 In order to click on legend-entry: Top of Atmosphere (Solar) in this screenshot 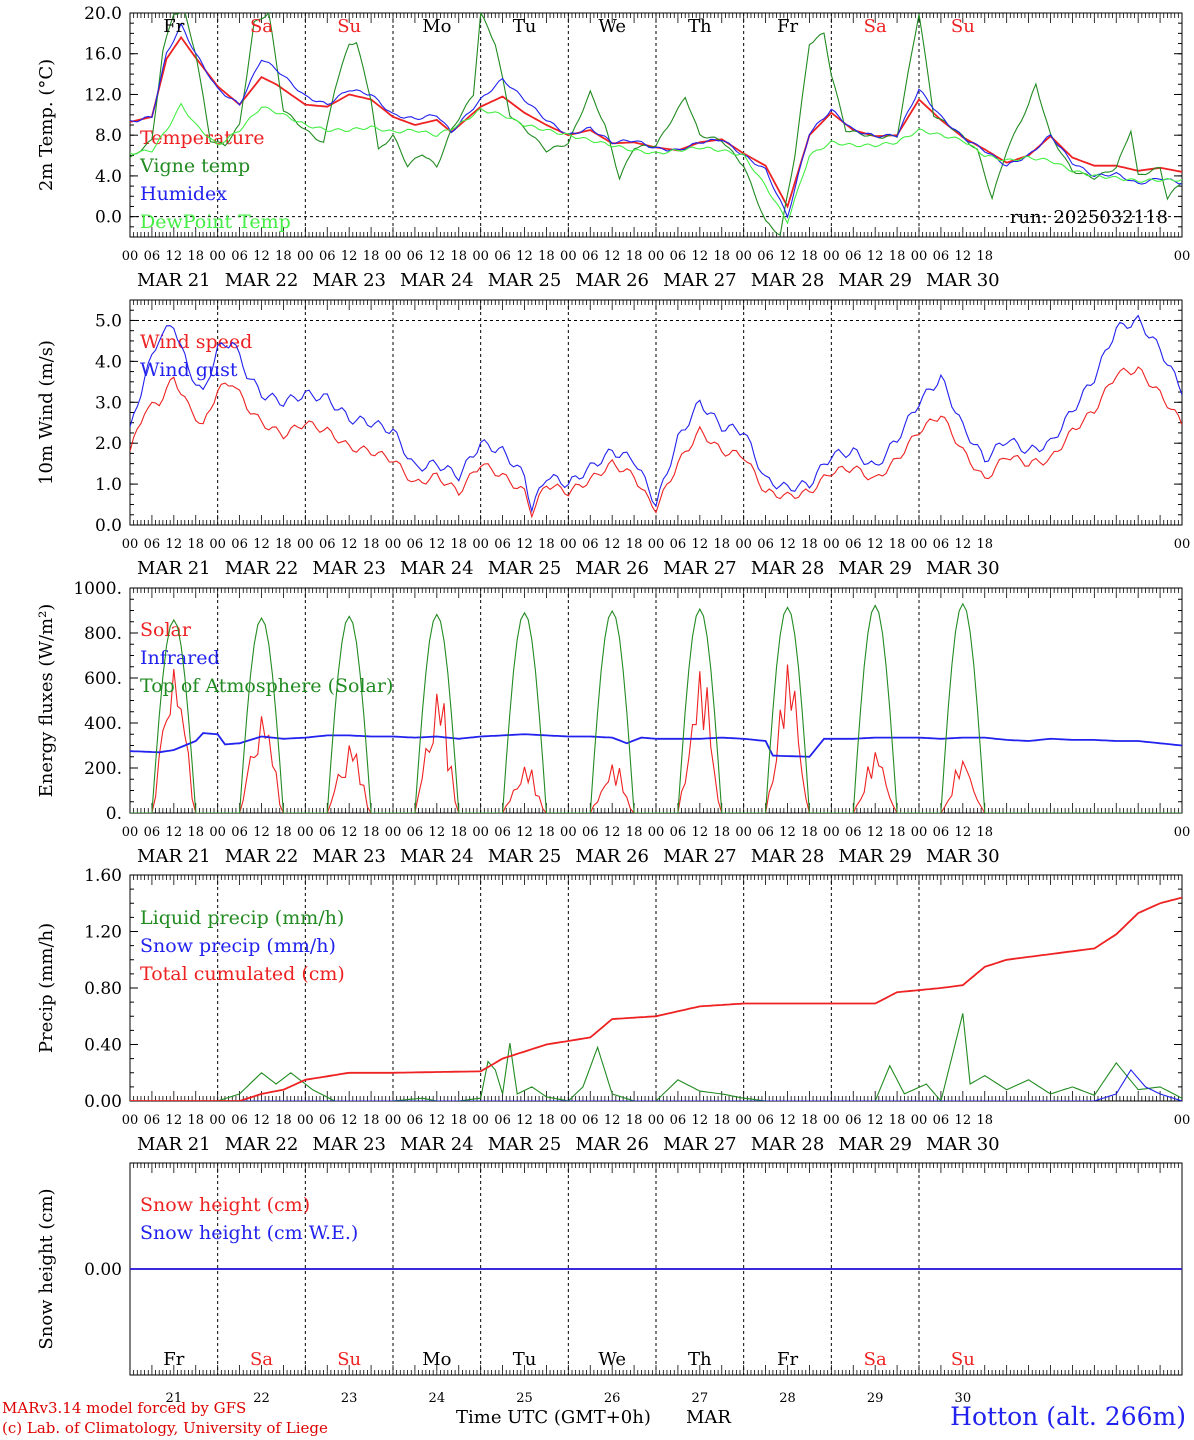, I will do `click(266, 686)`.